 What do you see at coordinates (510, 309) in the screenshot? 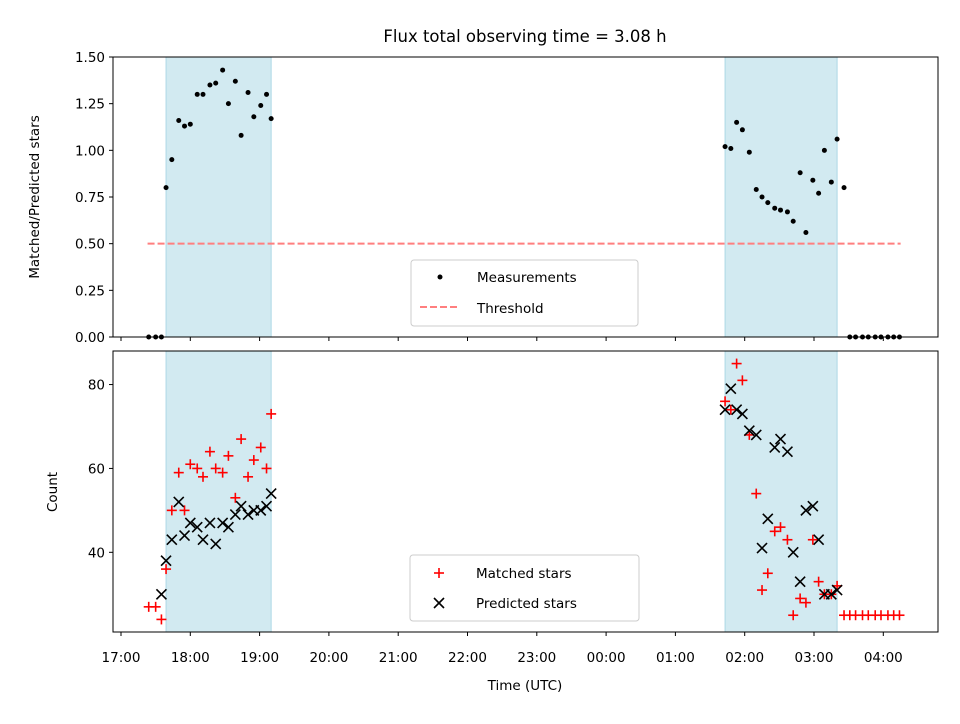
I see `legend-threshold-label: Threshold` at bounding box center [510, 309].